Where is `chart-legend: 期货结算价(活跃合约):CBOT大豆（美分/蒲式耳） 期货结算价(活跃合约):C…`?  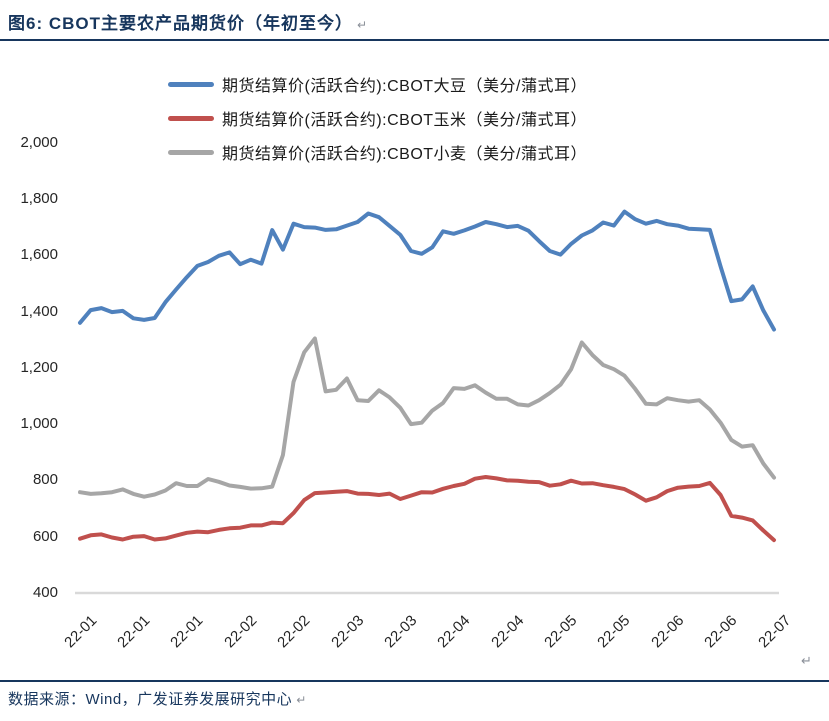
chart-legend: 期货结算价(活跃合约):CBOT大豆（美分/蒲式耳） 期货结算价(活跃合约):C… is located at coordinates (377, 125).